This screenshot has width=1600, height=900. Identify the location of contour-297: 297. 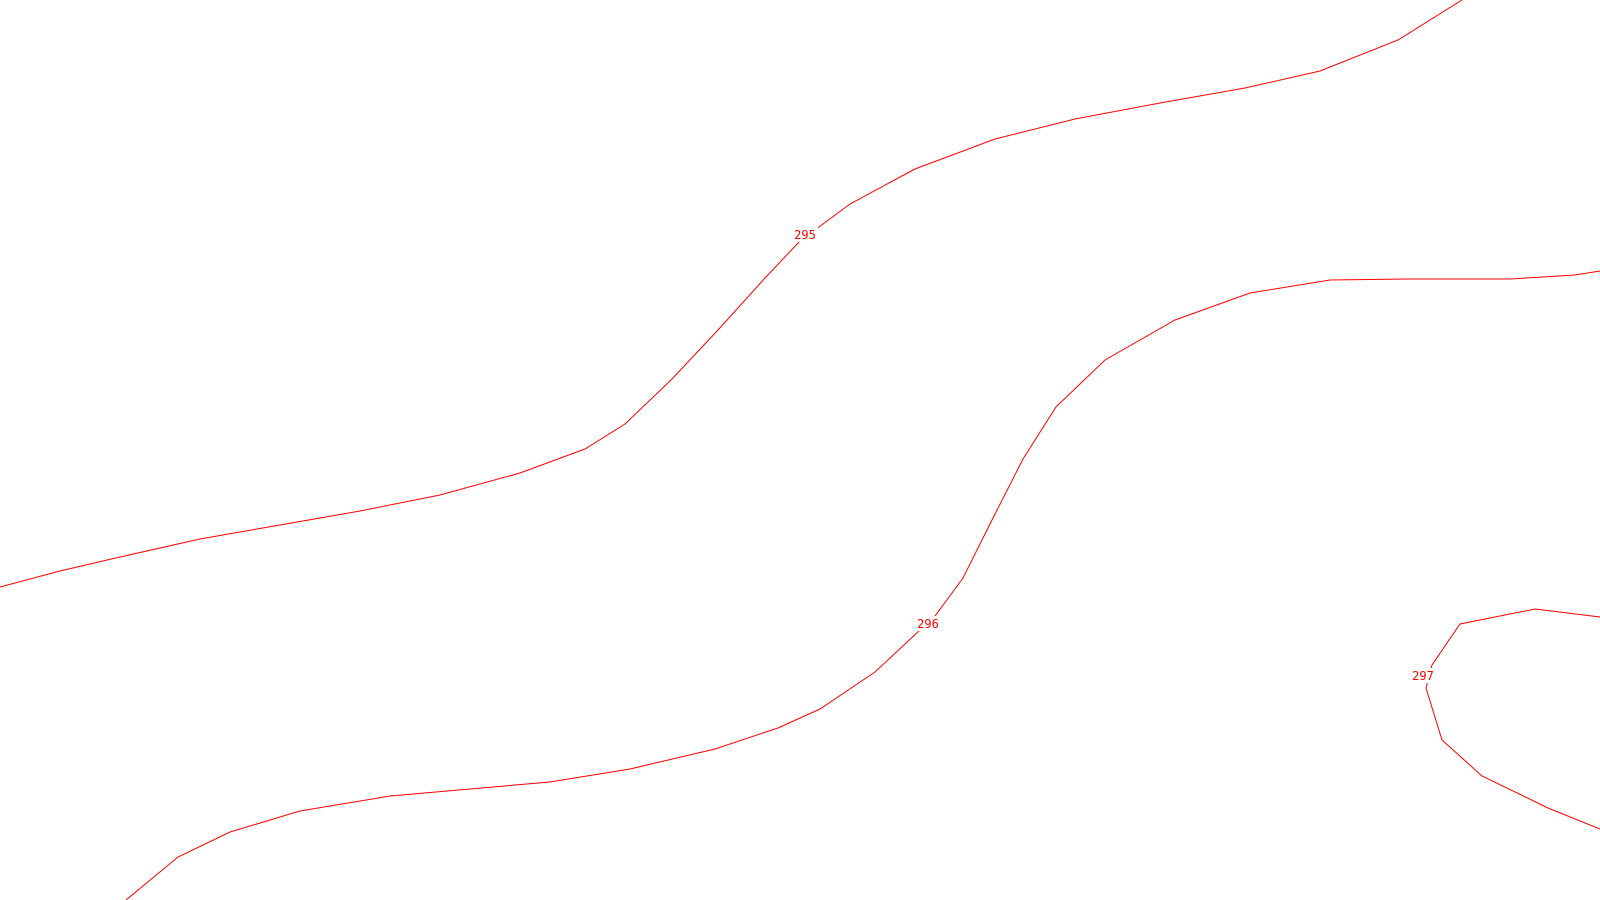
(1505, 719).